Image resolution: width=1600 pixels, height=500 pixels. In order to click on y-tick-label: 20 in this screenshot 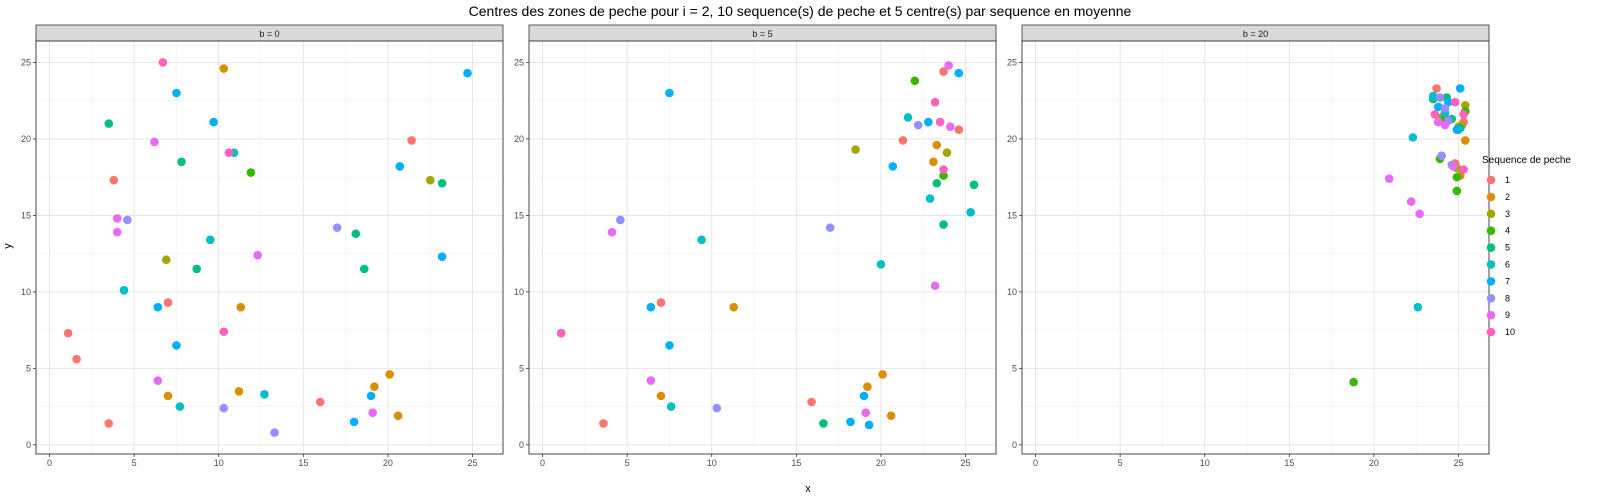, I will do `click(1012, 139)`.